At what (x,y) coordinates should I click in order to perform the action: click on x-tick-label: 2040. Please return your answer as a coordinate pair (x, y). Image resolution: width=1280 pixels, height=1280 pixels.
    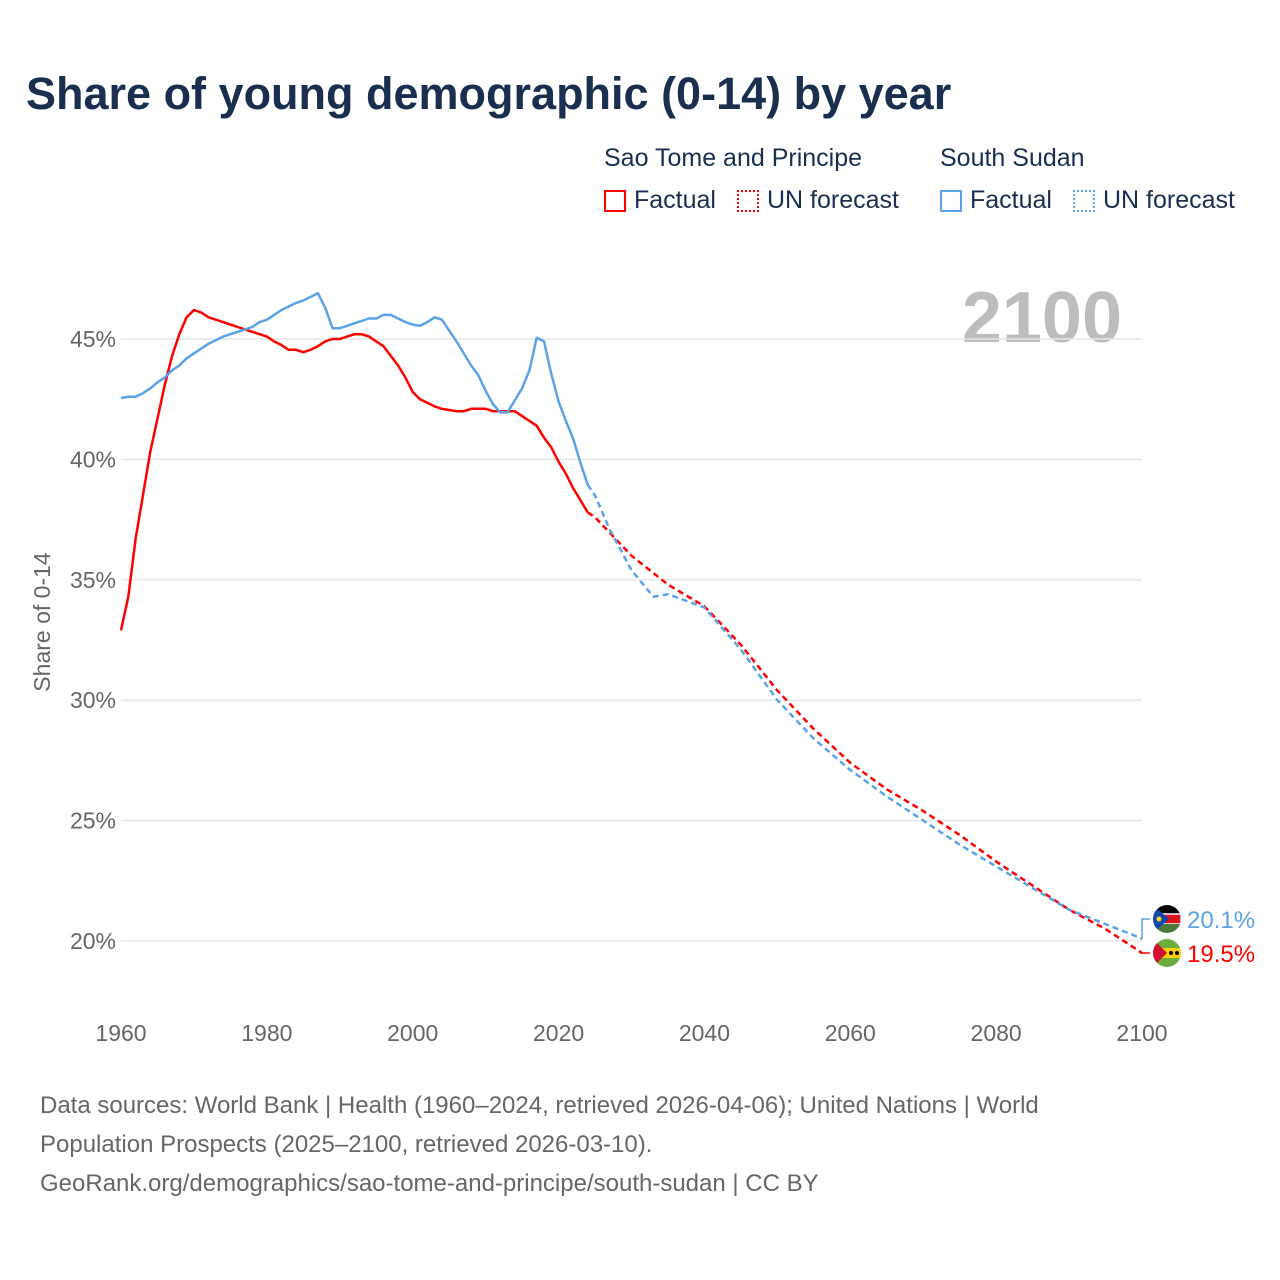
    Looking at the image, I should click on (704, 1033).